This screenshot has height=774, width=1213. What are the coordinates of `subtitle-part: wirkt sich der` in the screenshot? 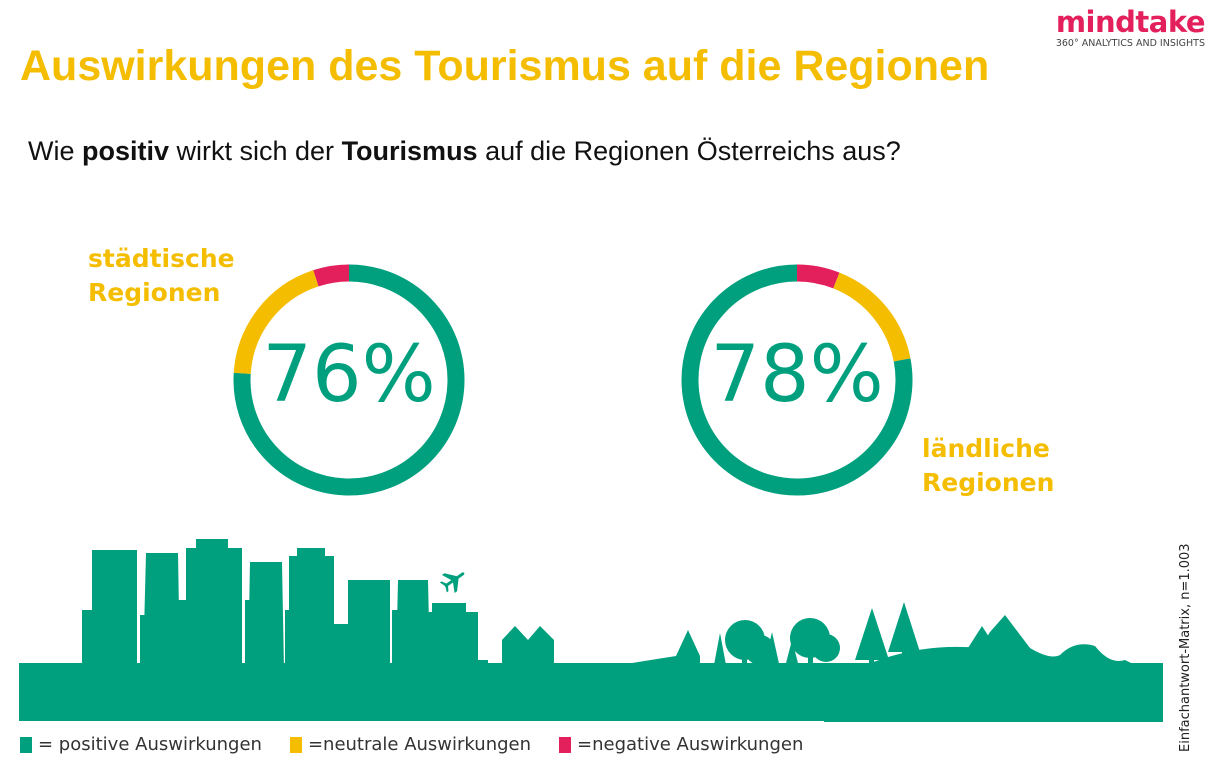 It's located at (255, 151).